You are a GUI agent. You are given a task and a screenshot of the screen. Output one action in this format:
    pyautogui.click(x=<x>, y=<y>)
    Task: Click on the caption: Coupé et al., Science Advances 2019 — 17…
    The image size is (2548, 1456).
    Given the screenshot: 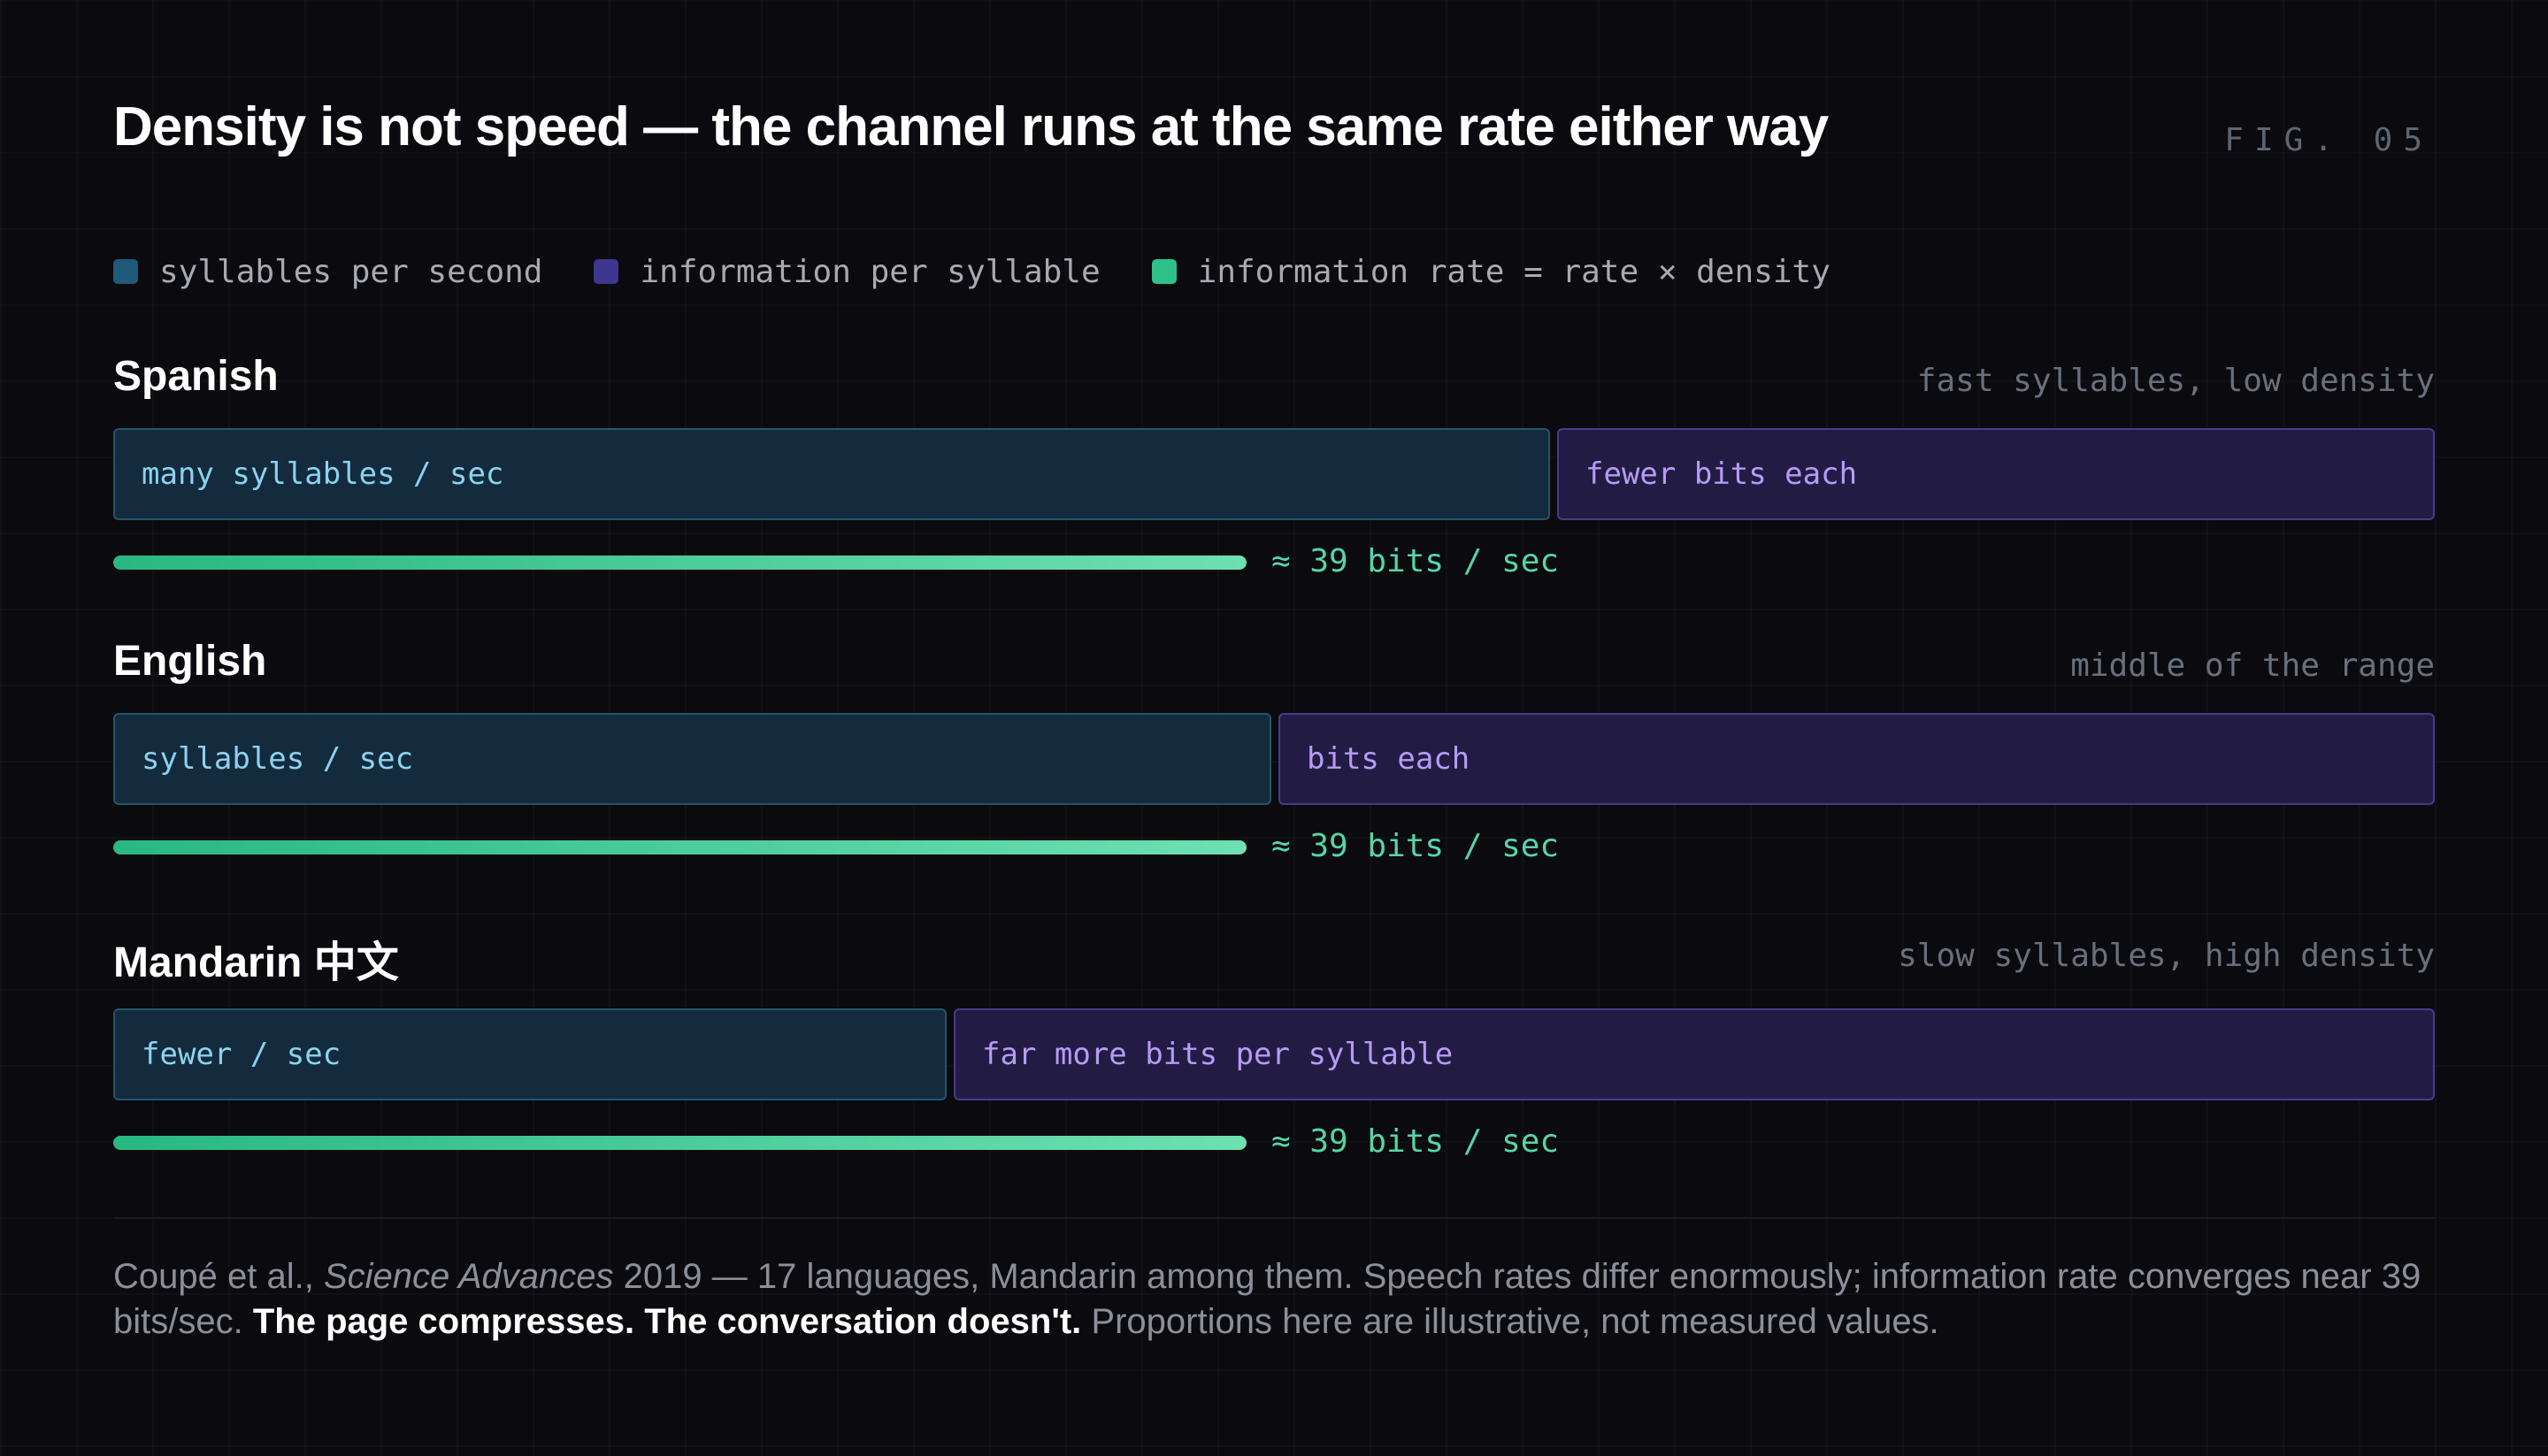 What is the action you would take?
    pyautogui.click(x=1272, y=1299)
    